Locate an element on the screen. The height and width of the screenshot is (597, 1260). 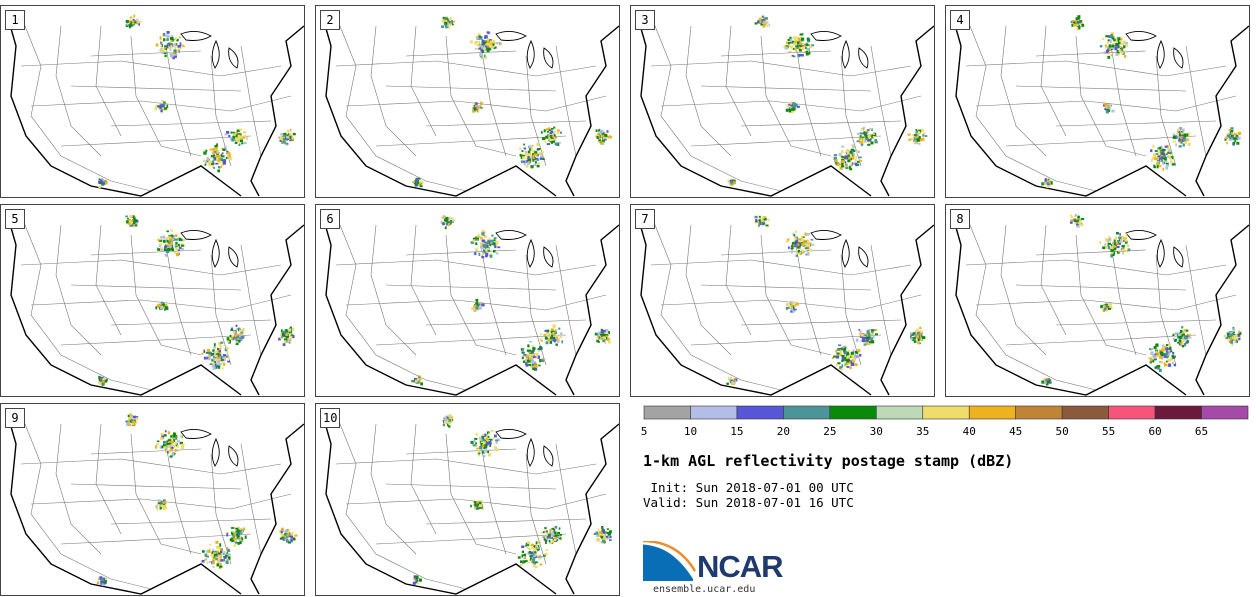
ensemble-member-panel-2: 2 is located at coordinates (467, 101).